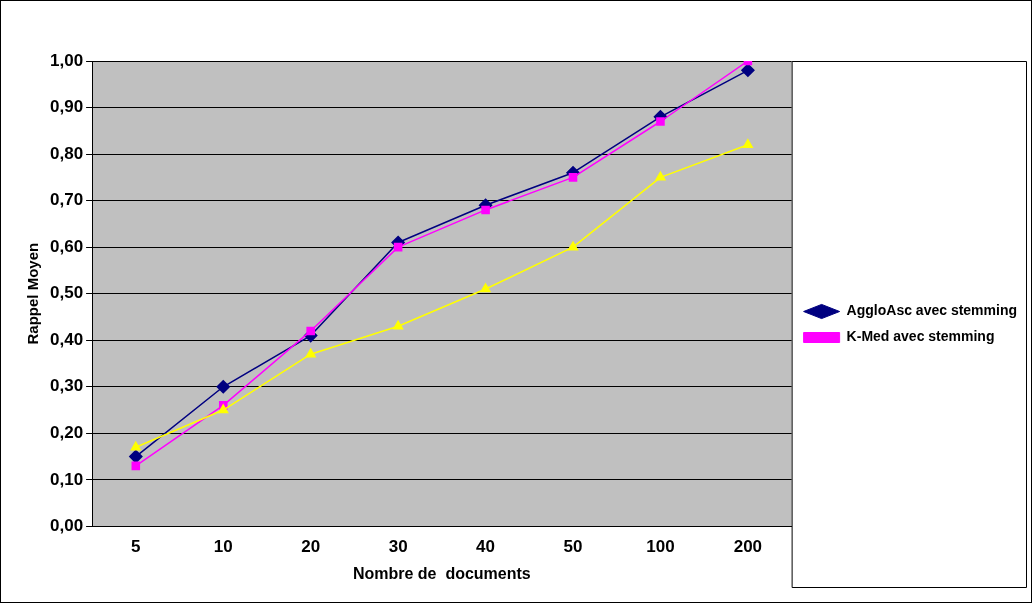 The image size is (1032, 603). Describe the element at coordinates (66, 526) in the screenshot. I see `y-tick-label: 0,00` at that location.